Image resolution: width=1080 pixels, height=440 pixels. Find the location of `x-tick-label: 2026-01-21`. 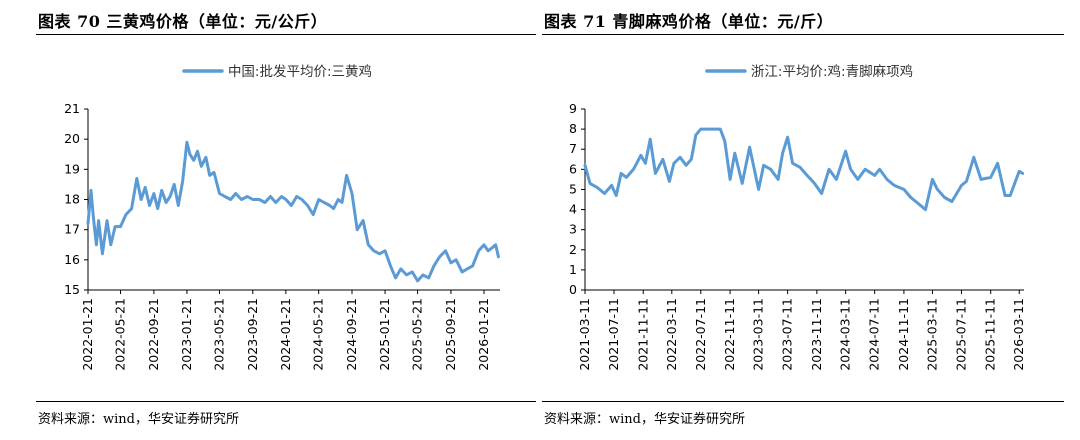

x-tick-label: 2026-01-21 is located at coordinates (483, 334).